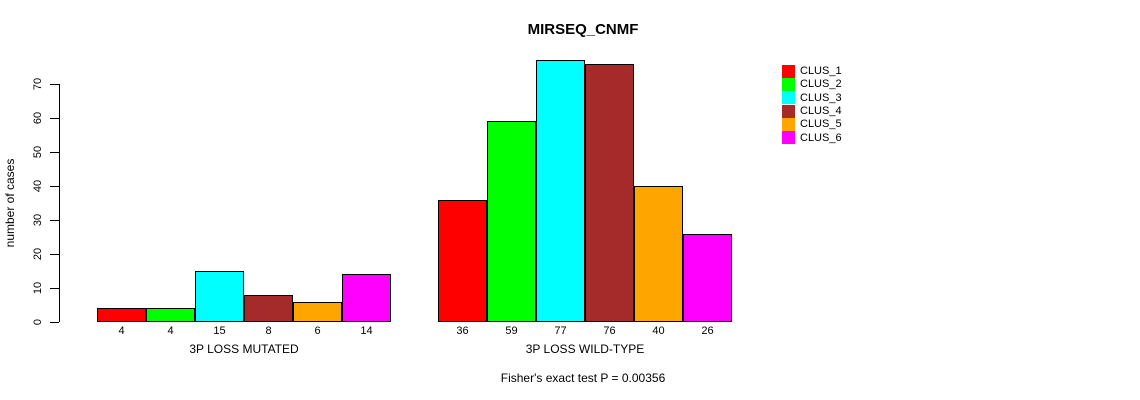  What do you see at coordinates (268, 331) in the screenshot?
I see `bar-value-label: 8` at bounding box center [268, 331].